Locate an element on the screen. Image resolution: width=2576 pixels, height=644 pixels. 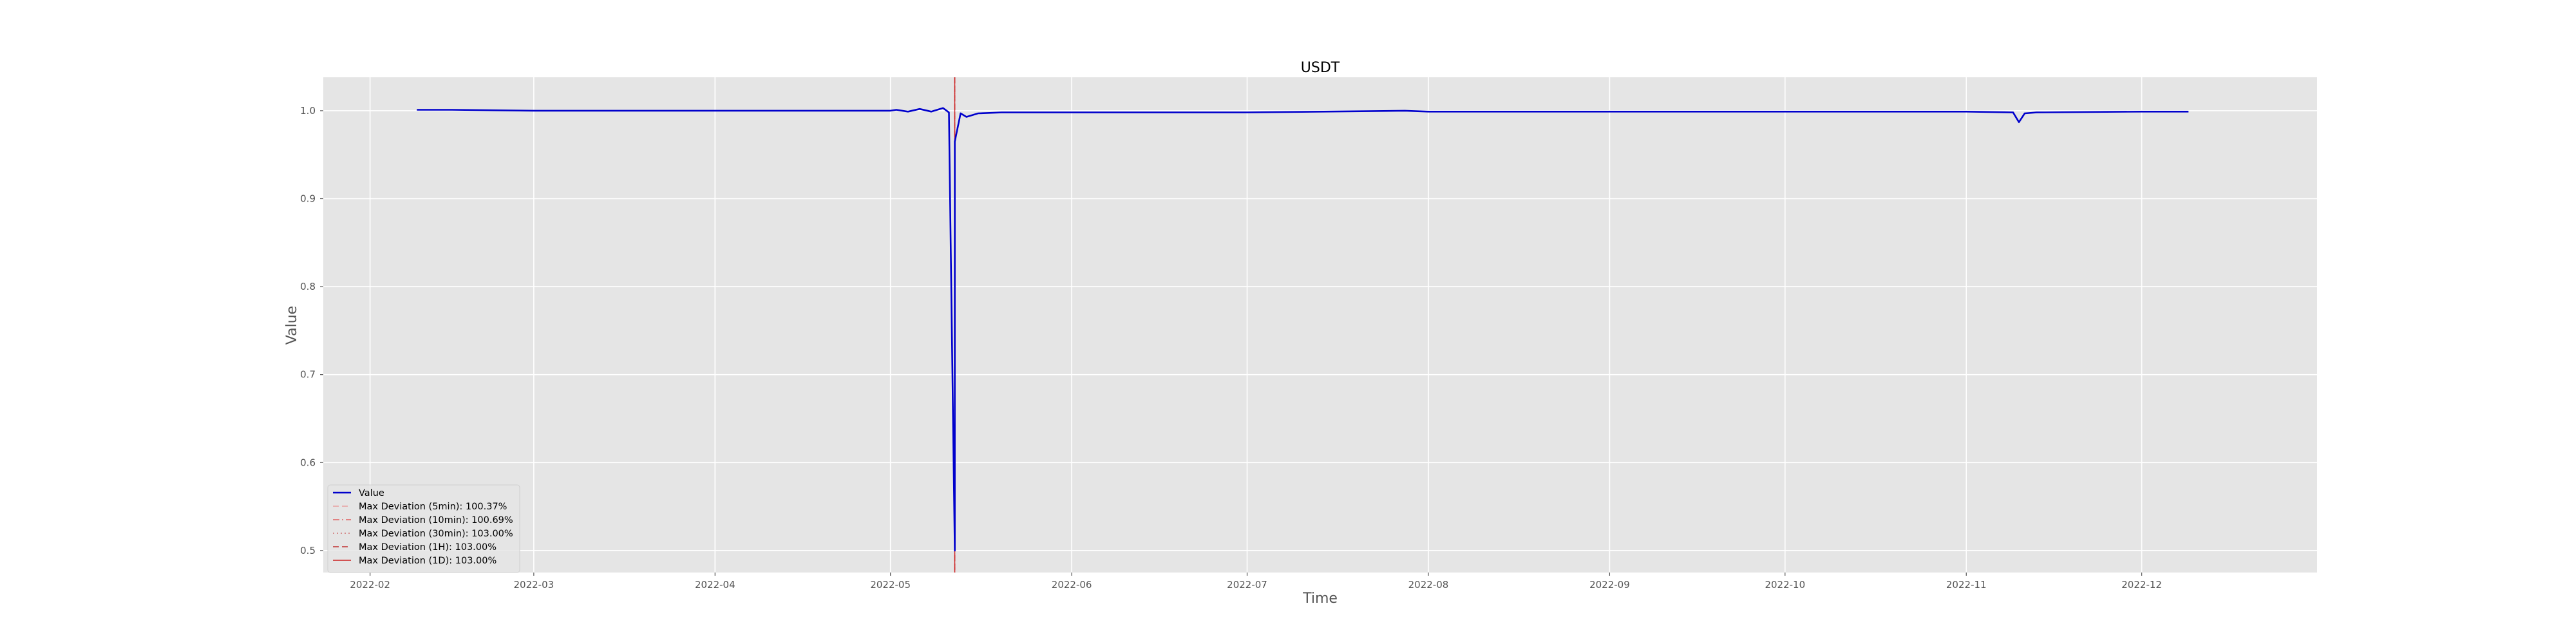
x-axis-title: Time is located at coordinates (1320, 599).